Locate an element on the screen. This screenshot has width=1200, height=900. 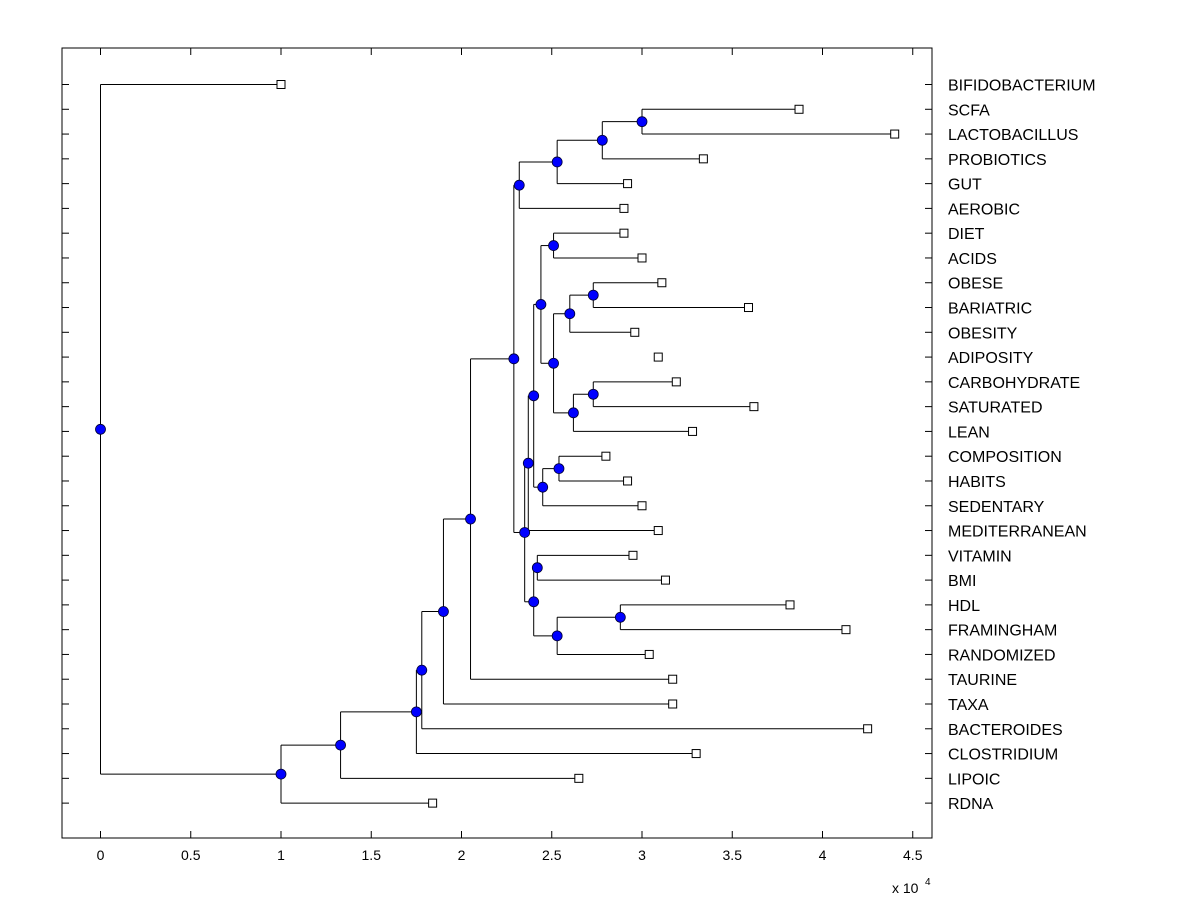
x-tick-label: 3 is located at coordinates (642, 855).